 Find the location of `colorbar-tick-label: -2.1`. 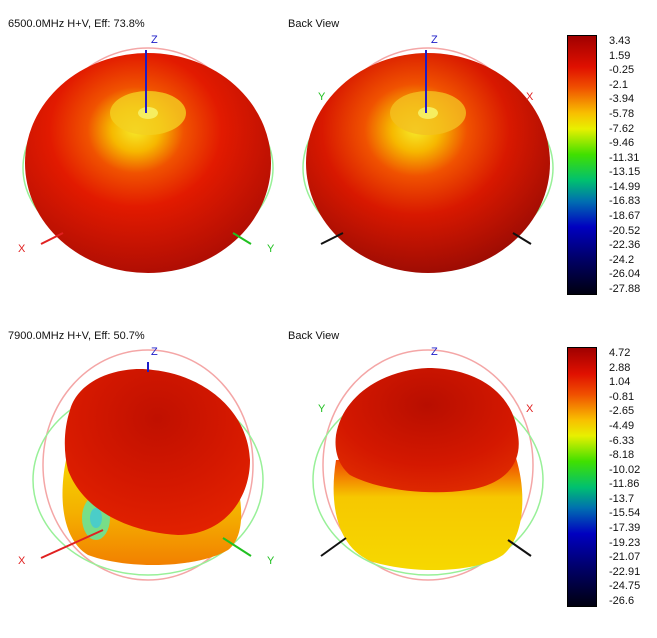

colorbar-tick-label: -2.1 is located at coordinates (618, 84).